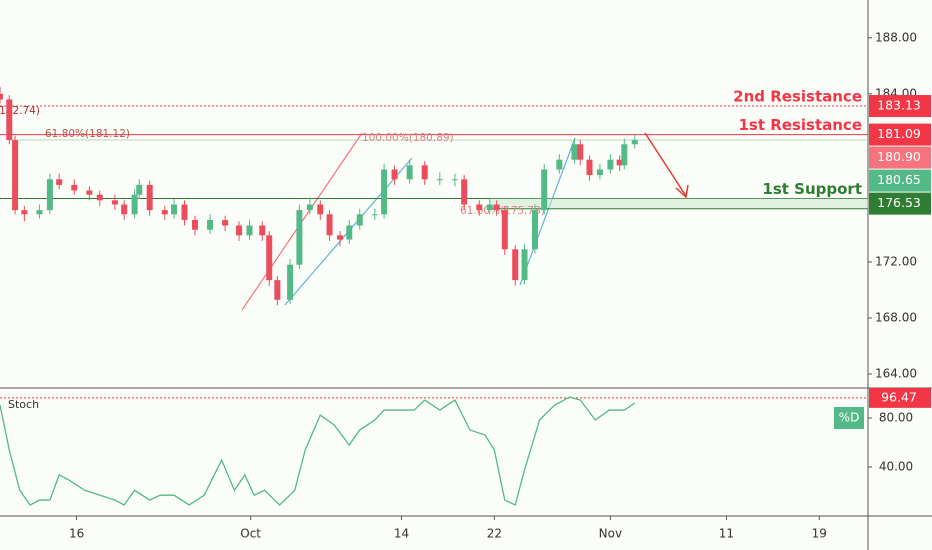 This screenshot has height=550, width=932. I want to click on price-tag-label: 180.65, so click(899, 179).